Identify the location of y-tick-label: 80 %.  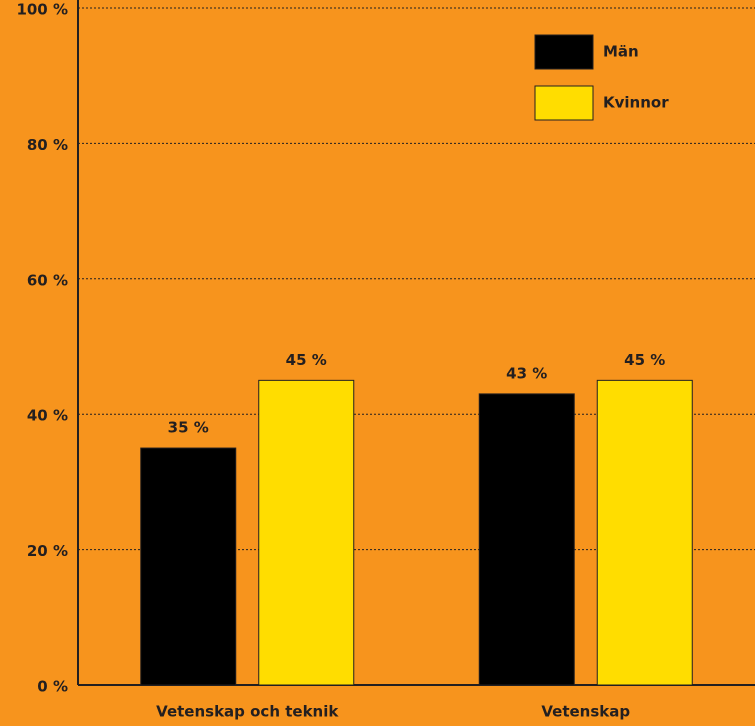
(47, 145).